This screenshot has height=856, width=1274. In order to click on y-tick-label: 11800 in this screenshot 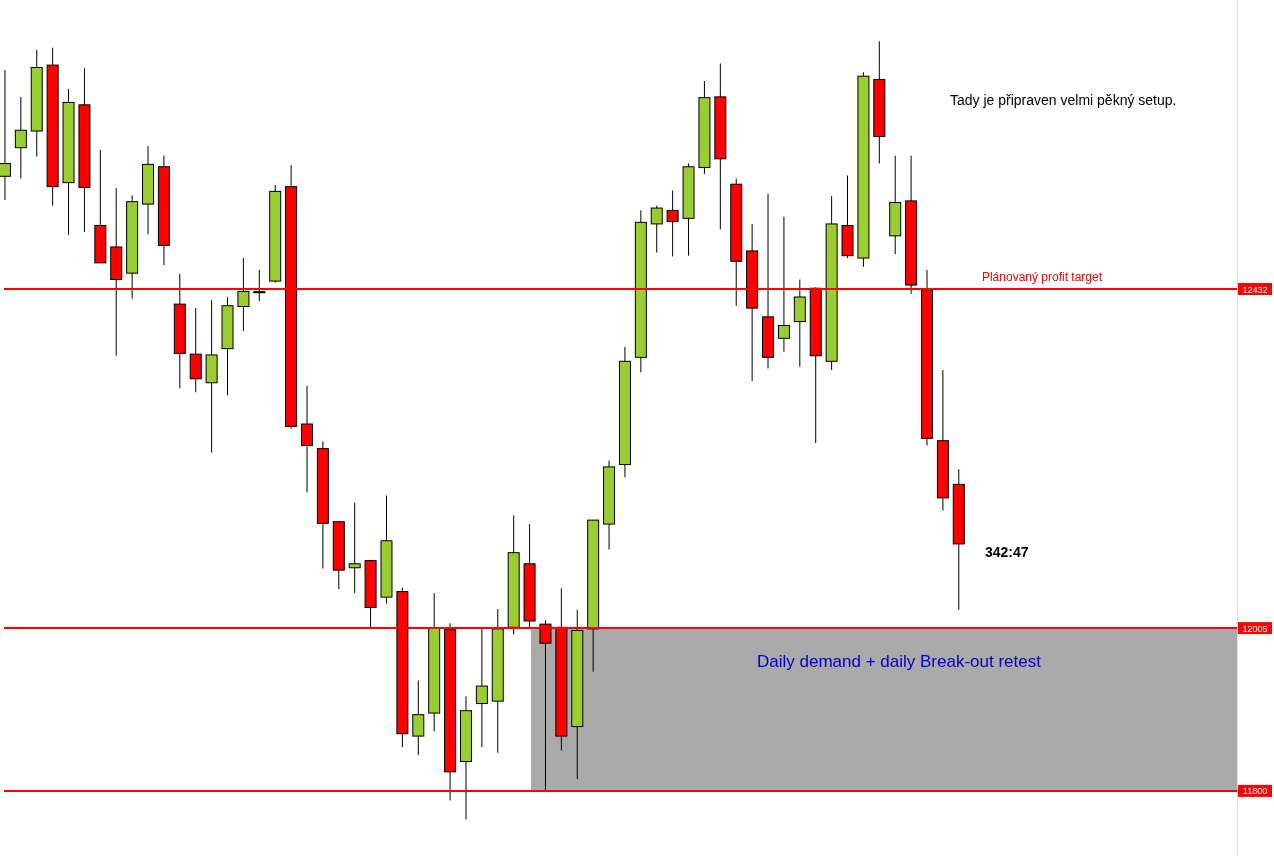, I will do `click(1255, 791)`.